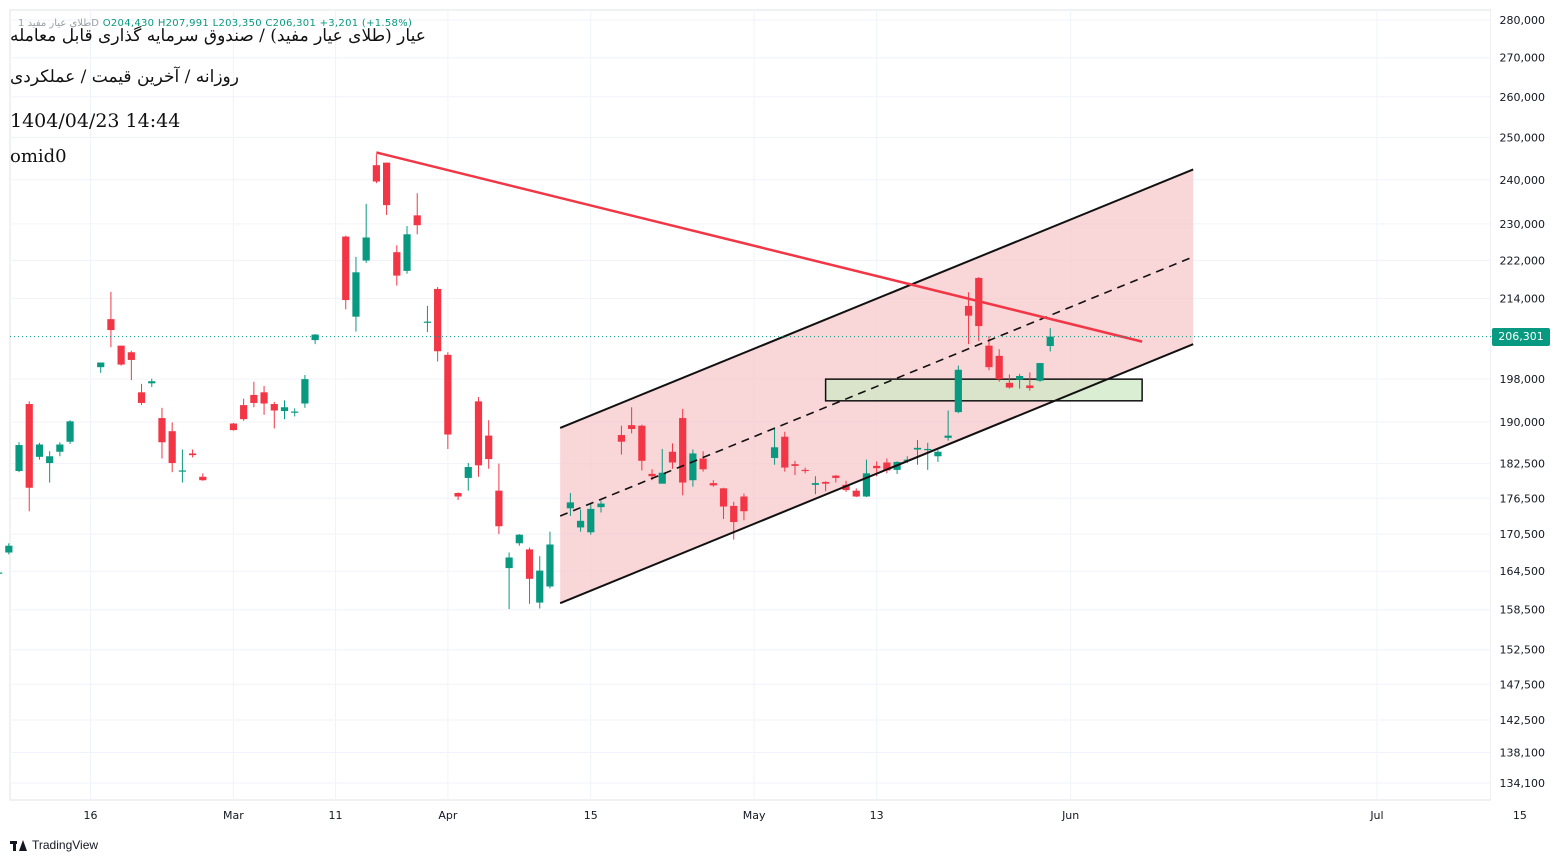  Describe the element at coordinates (54, 845) in the screenshot. I see `tradingview-brand: TradingView` at that location.